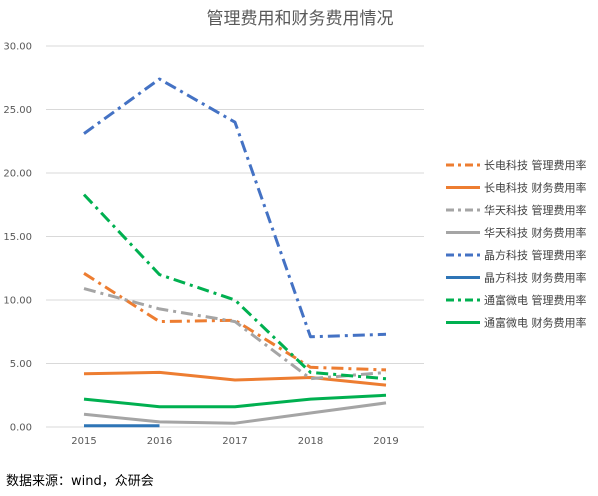 Image resolution: width=598 pixels, height=496 pixels. Describe the element at coordinates (21, 364) in the screenshot. I see `y-tick-label: 5.00` at that location.